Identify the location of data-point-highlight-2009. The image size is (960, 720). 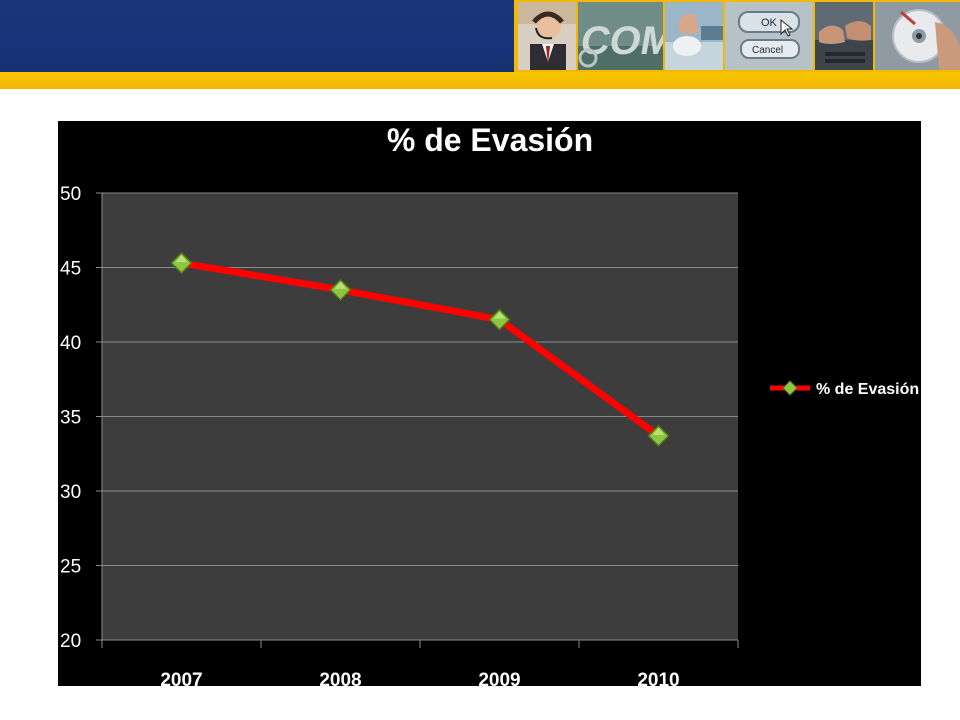
(499, 315).